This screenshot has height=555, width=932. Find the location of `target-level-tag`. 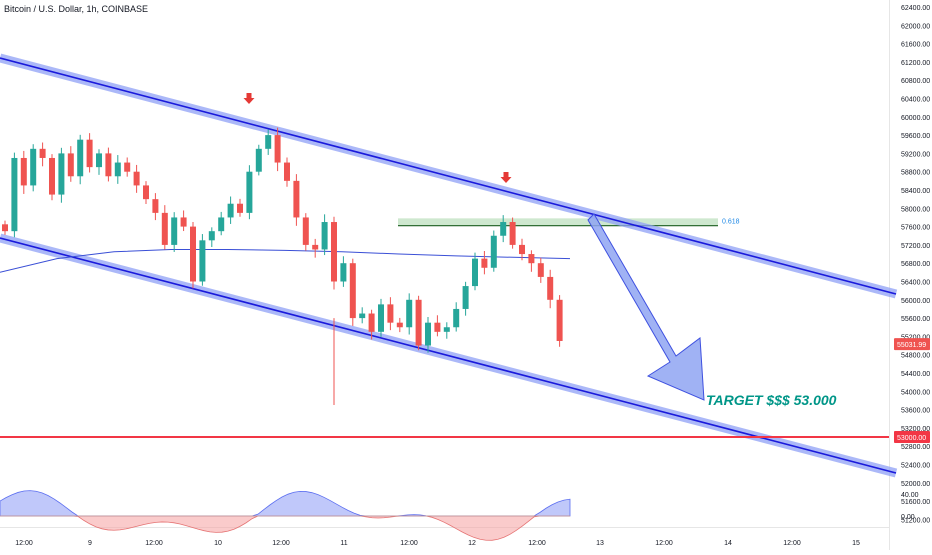

target-level-tag is located at coordinates (912, 437).